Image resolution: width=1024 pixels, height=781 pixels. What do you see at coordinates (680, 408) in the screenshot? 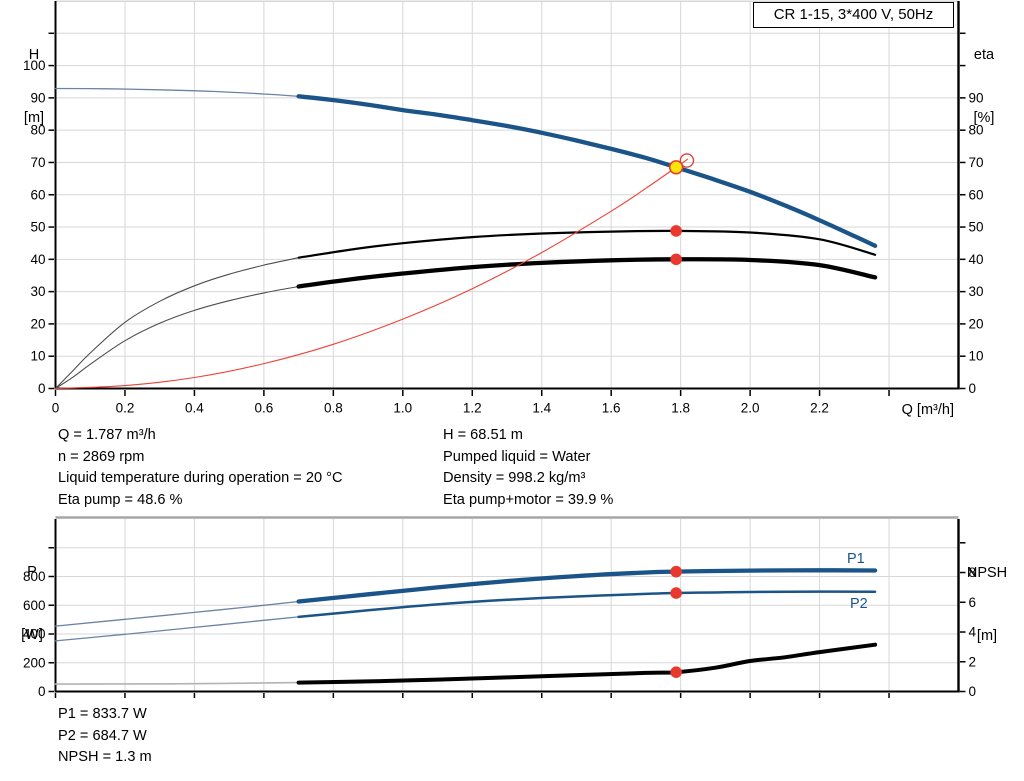
I see `x-tick-label: 1.8` at bounding box center [680, 408].